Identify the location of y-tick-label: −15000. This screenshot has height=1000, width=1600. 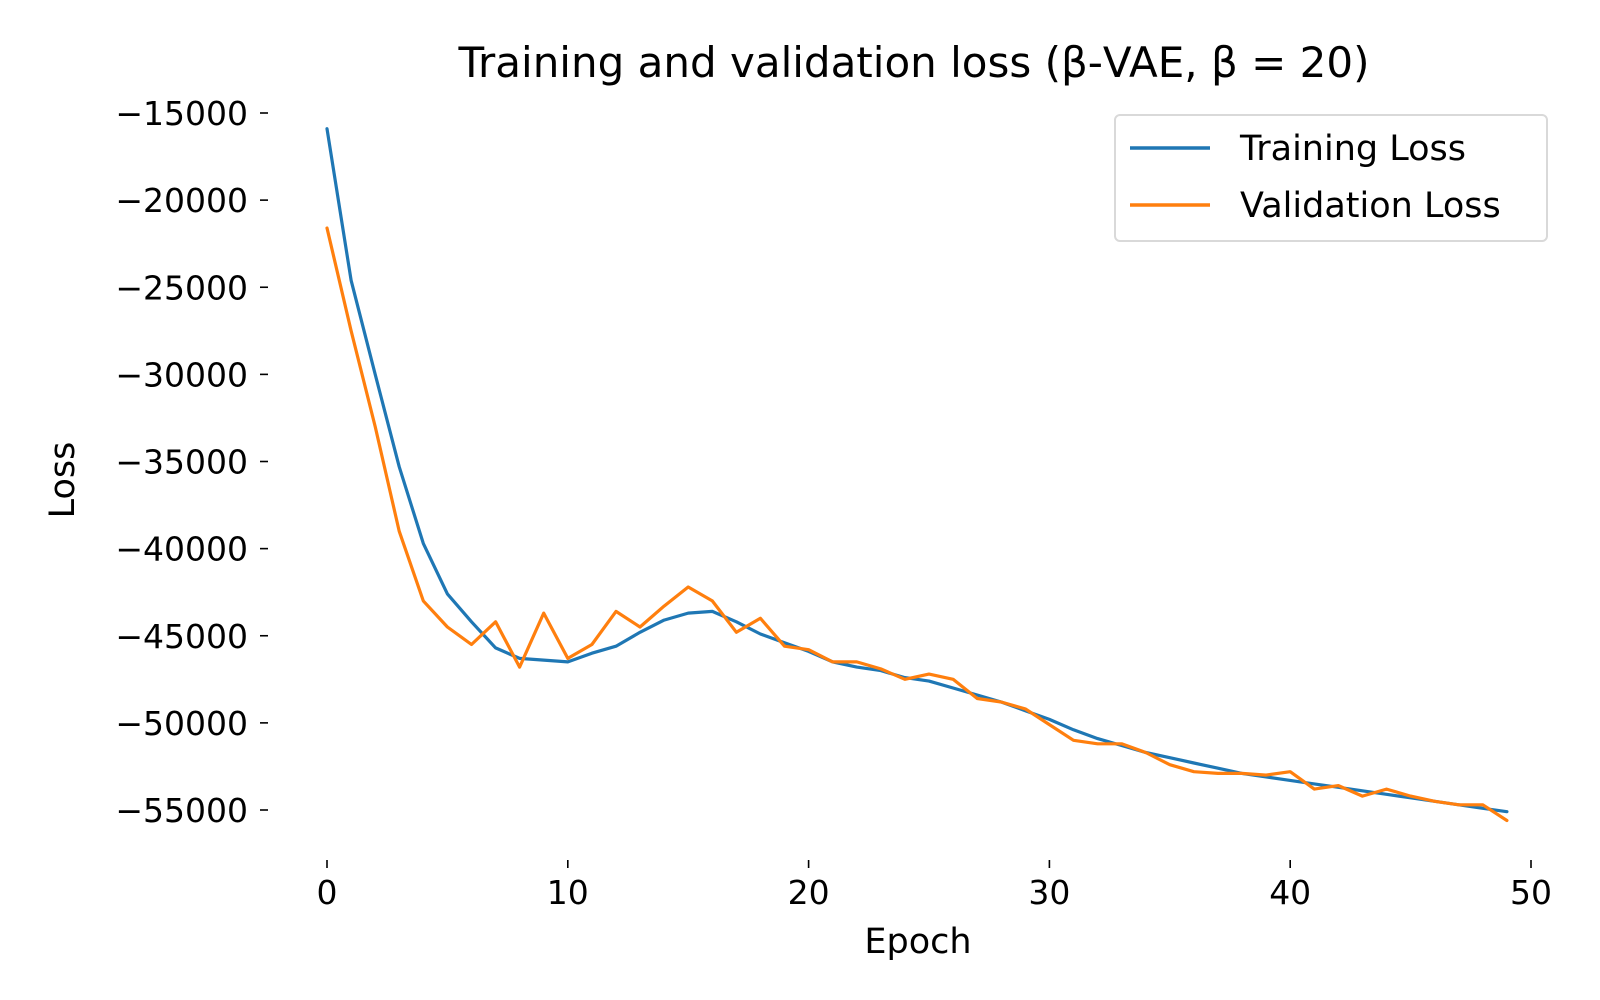
(181, 113).